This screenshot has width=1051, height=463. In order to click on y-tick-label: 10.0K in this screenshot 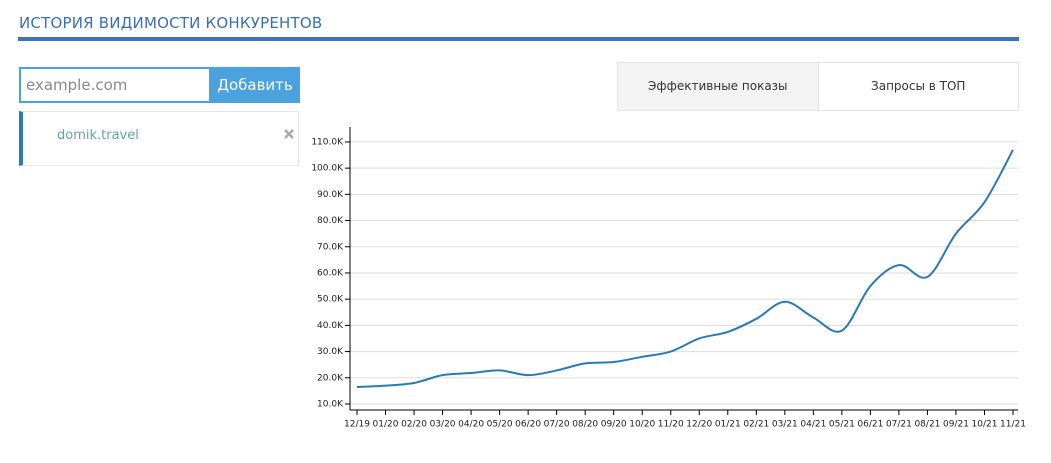, I will do `click(330, 404)`.